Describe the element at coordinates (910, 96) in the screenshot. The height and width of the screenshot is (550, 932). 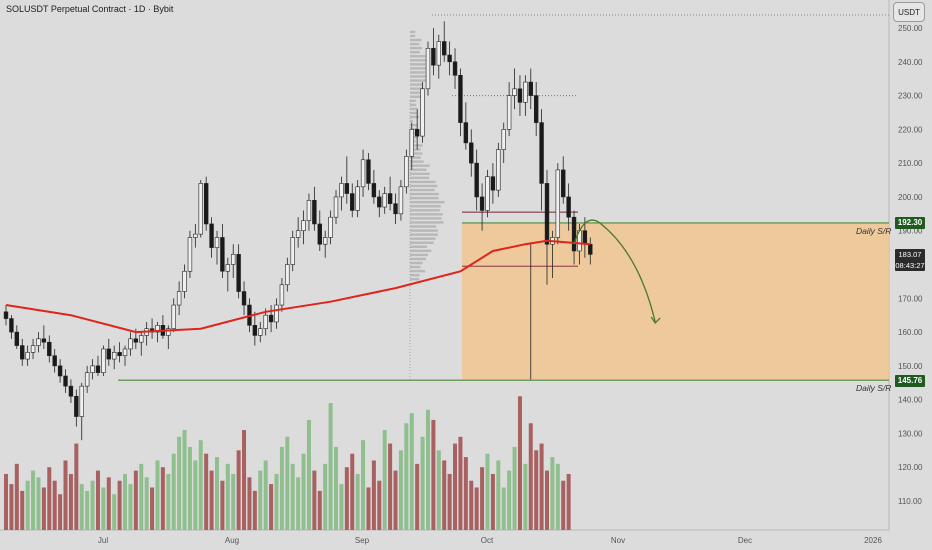
I see `y-tick-label: 230.00` at that location.